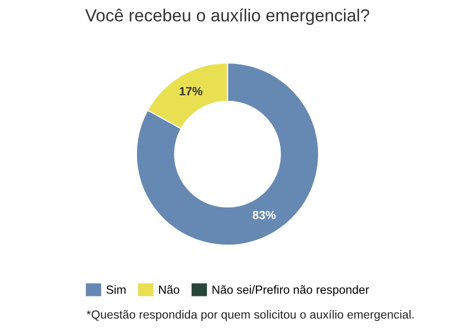 This screenshot has height=335, width=455. What do you see at coordinates (191, 91) in the screenshot?
I see `data-label: 17%` at bounding box center [191, 91].